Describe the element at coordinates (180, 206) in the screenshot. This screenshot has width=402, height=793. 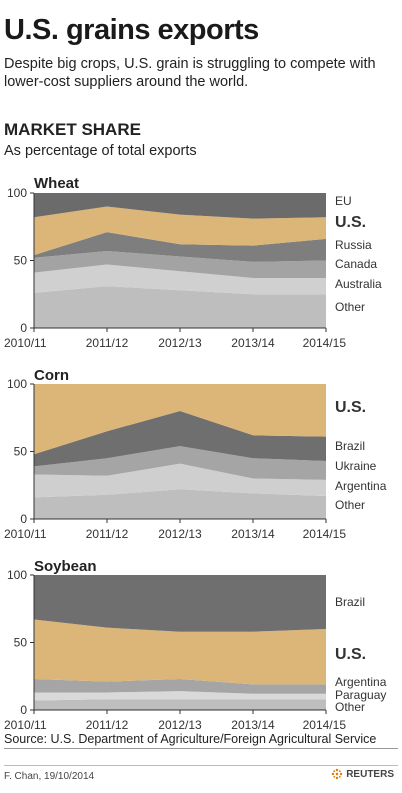
I see `area-wheat-eu` at that location.